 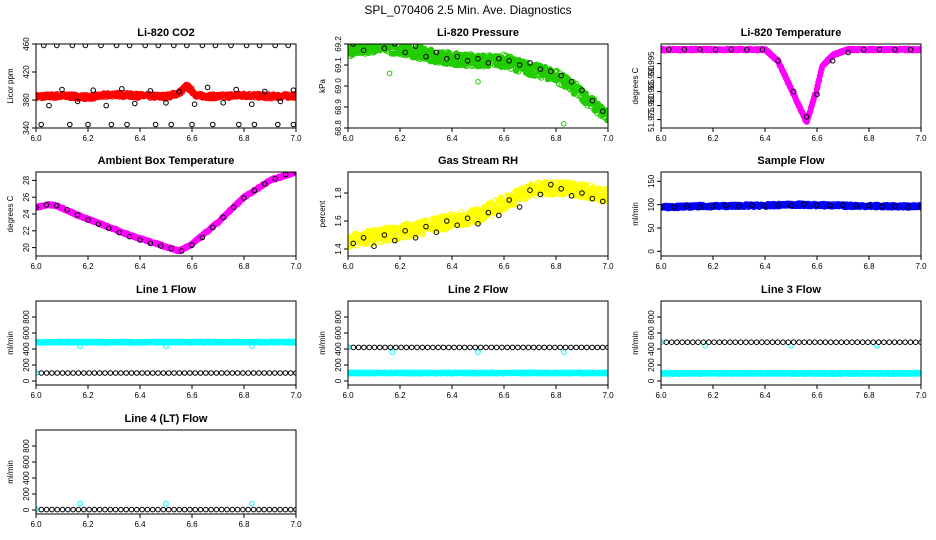 What do you see at coordinates (338, 86) in the screenshot?
I see `y-tick-label: 69.0` at bounding box center [338, 86].